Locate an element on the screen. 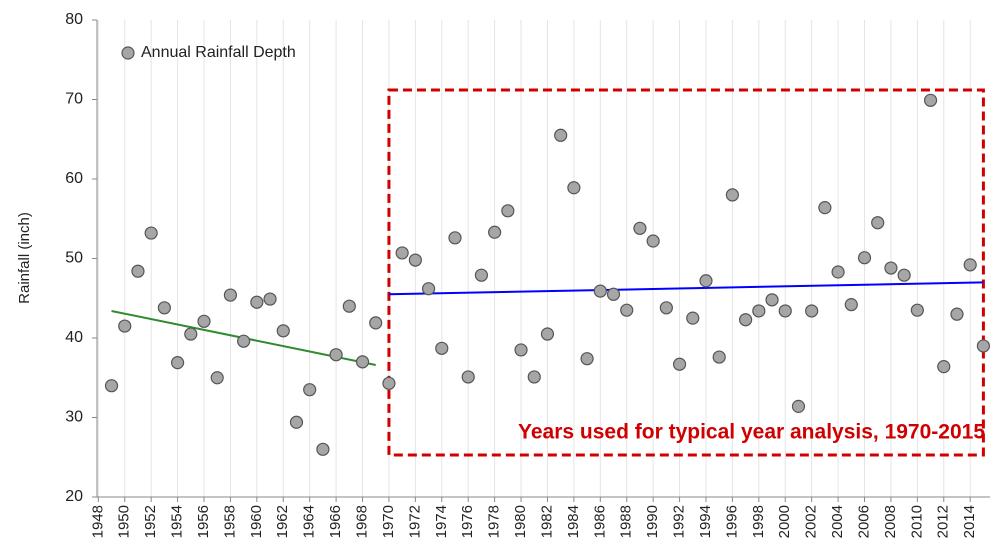 The image size is (993, 559). x-tick-label: 1960 is located at coordinates (256, 521).